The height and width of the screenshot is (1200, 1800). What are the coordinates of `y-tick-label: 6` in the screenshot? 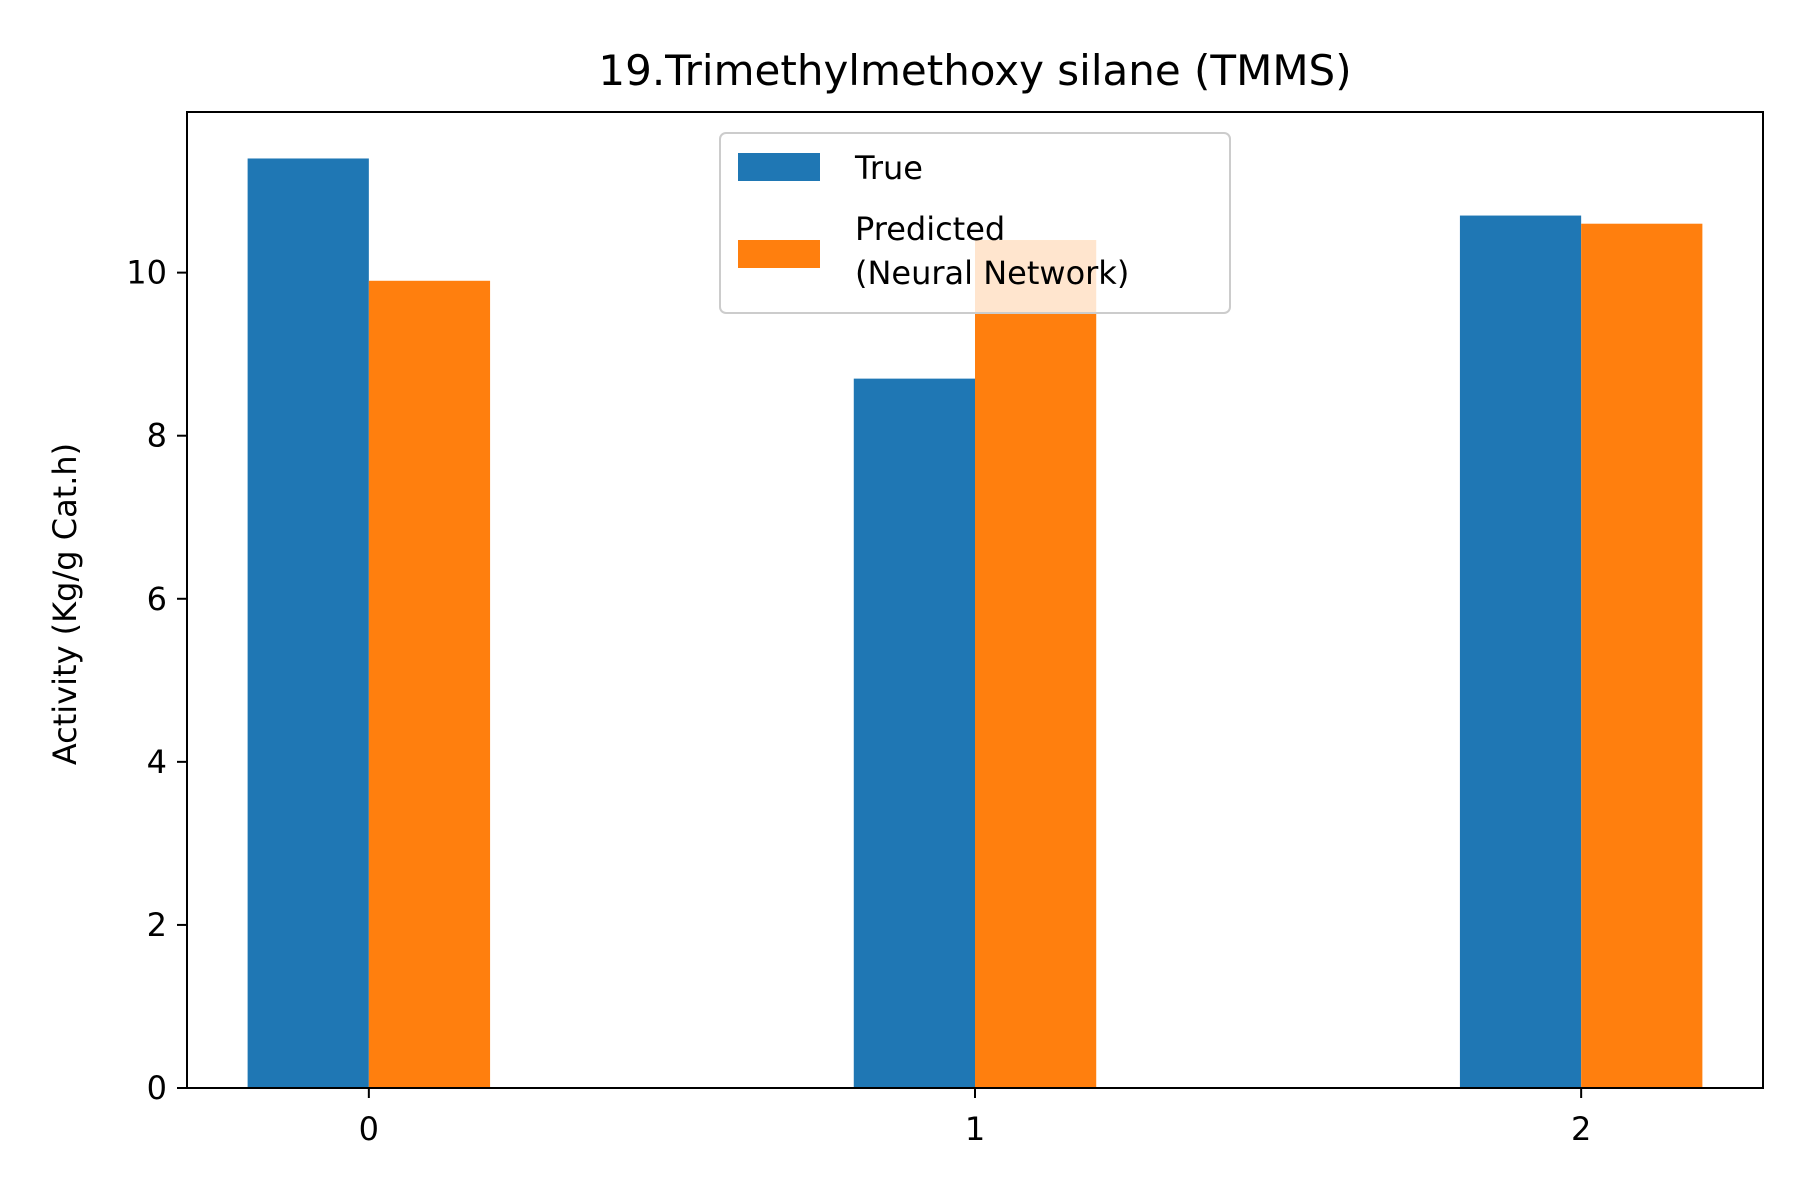 It's located at (157, 599).